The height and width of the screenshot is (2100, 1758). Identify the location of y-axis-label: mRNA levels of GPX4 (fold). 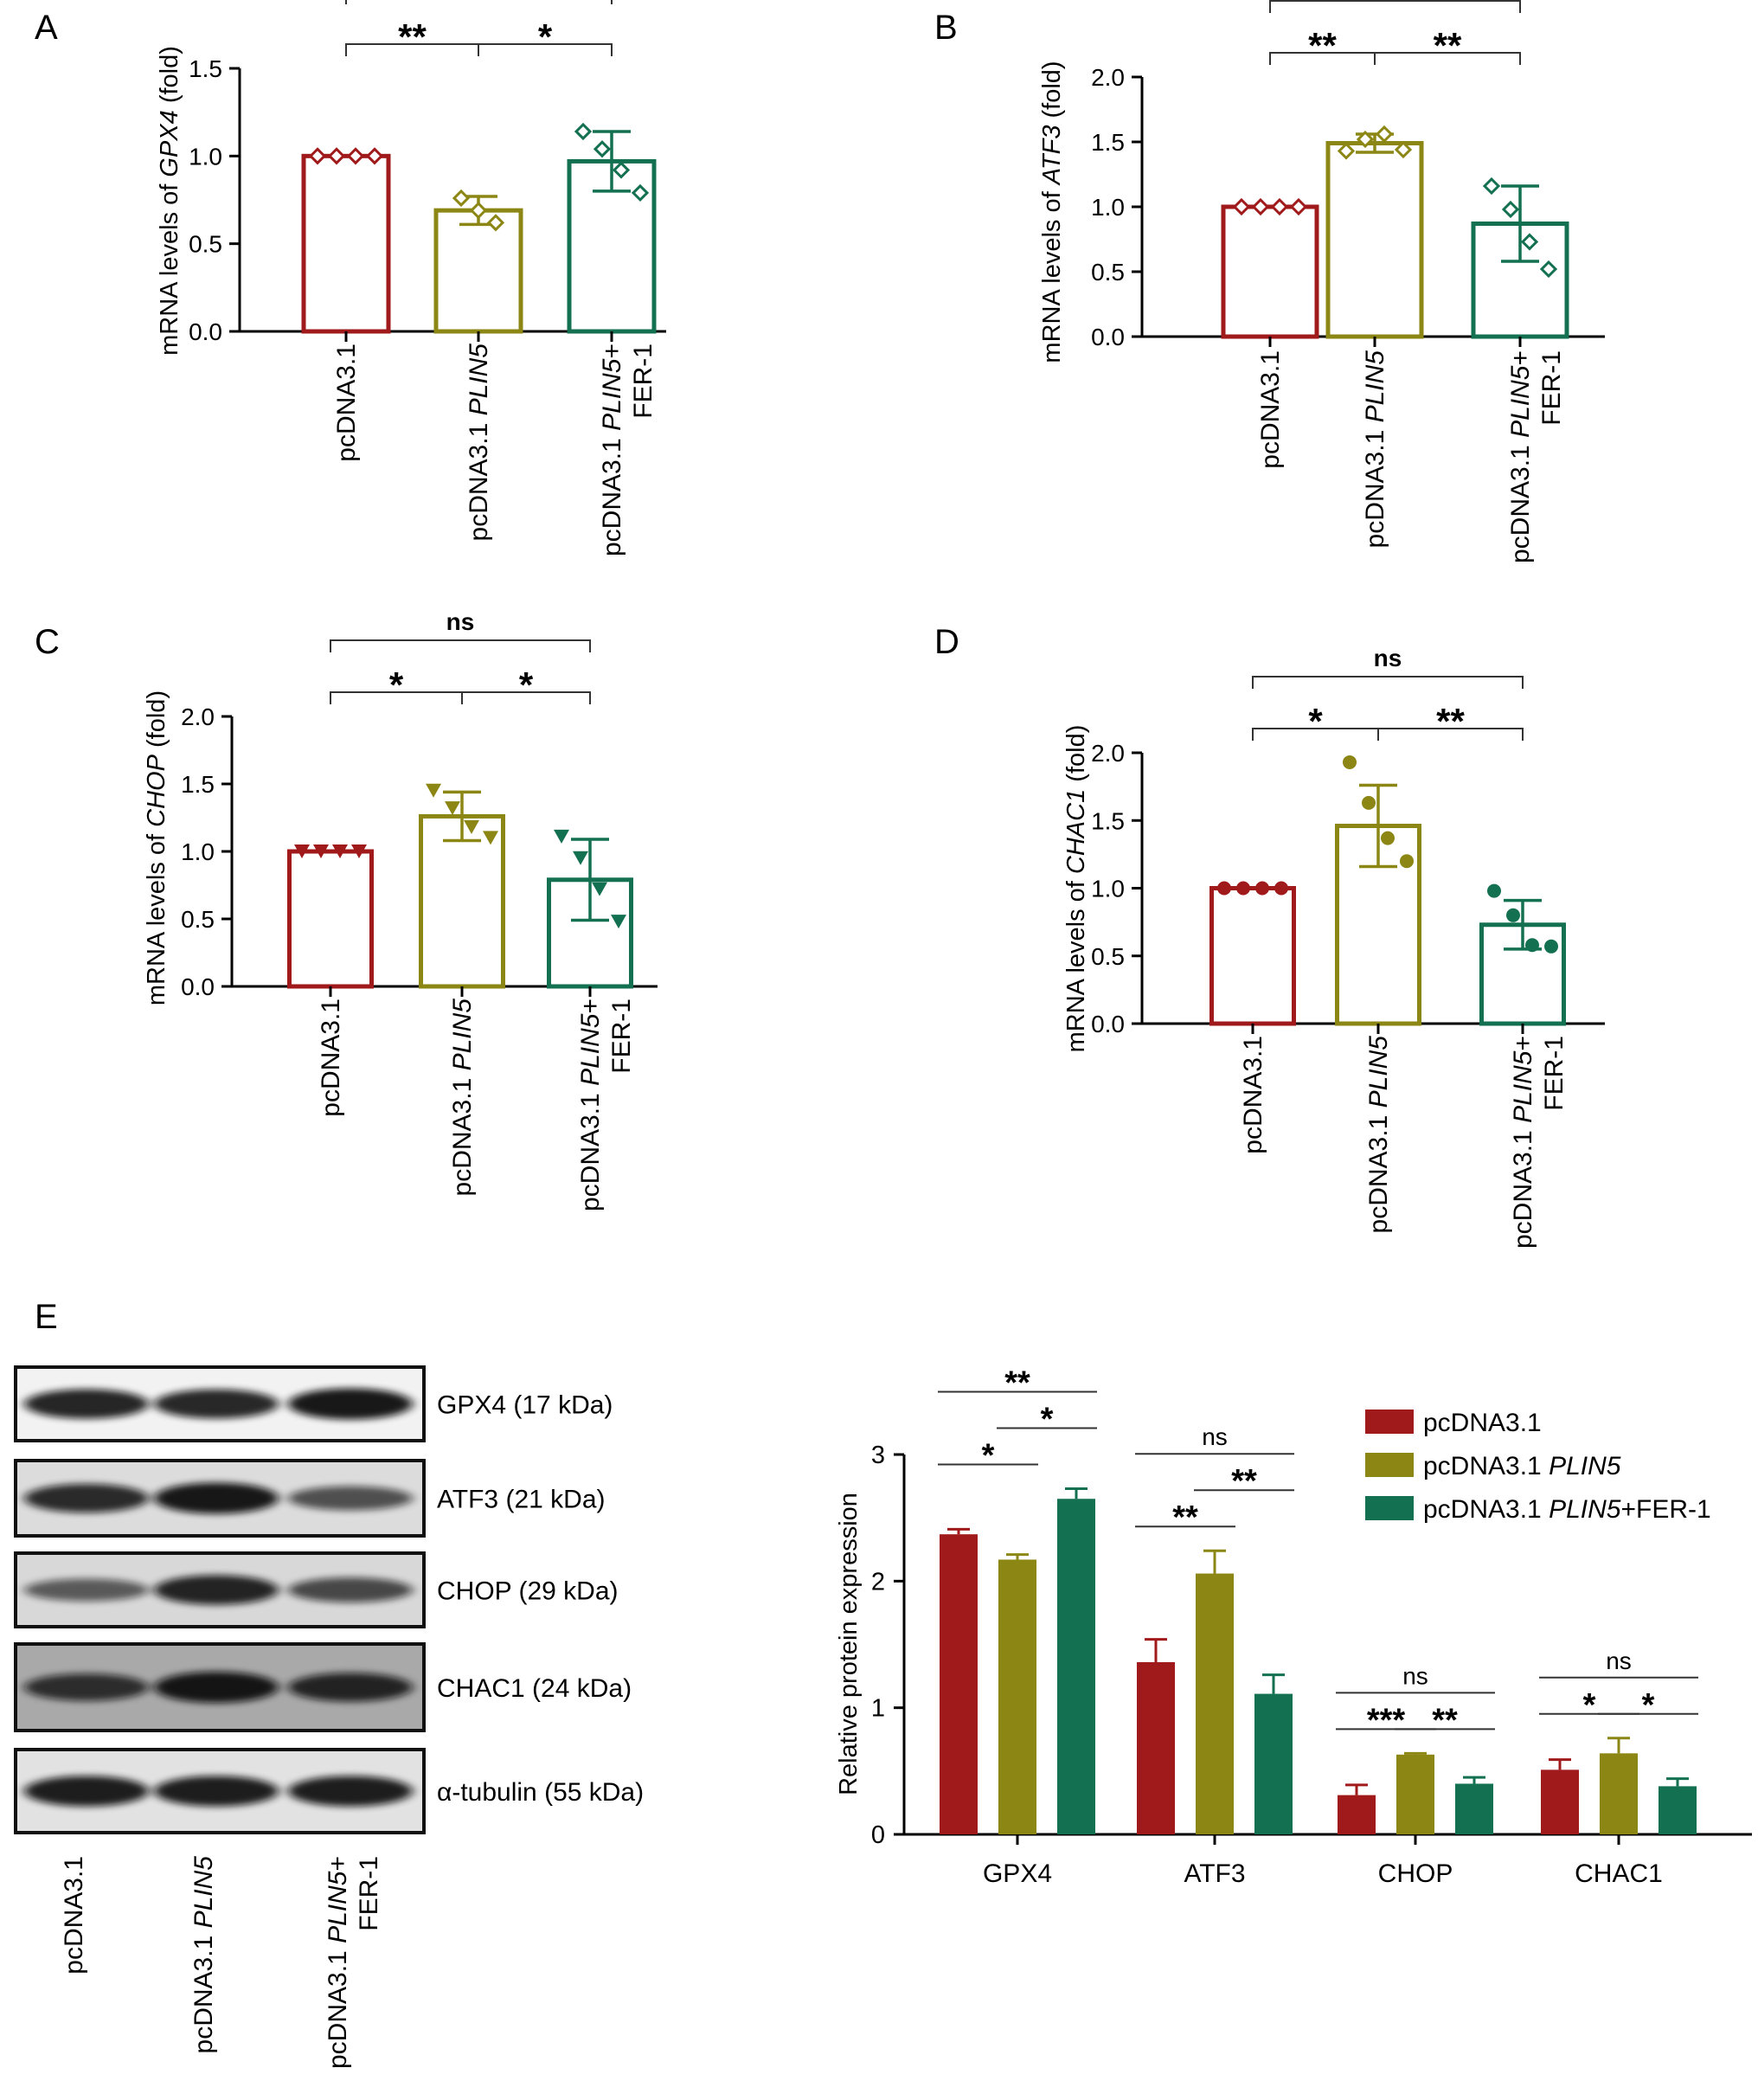
(169, 201).